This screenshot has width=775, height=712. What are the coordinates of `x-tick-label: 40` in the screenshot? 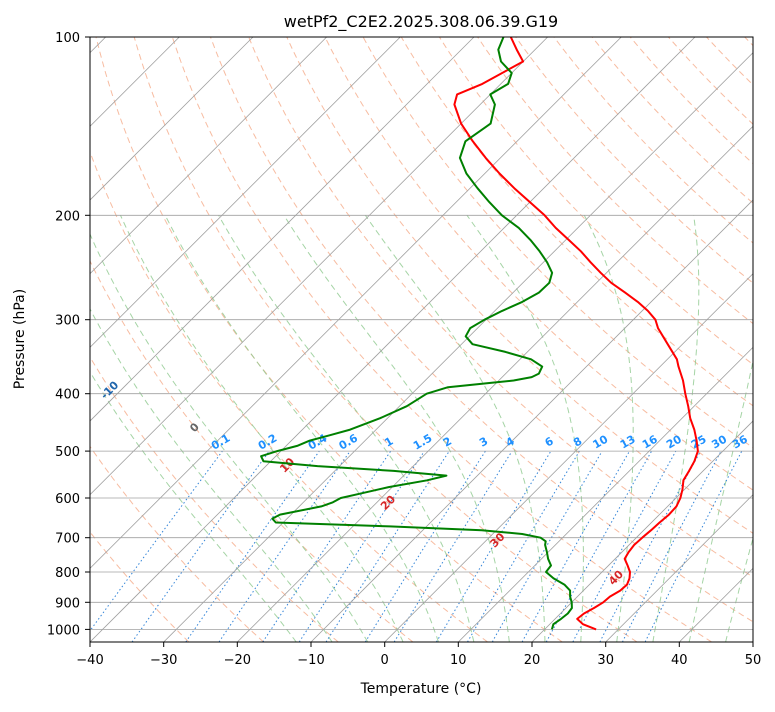 It's located at (679, 660).